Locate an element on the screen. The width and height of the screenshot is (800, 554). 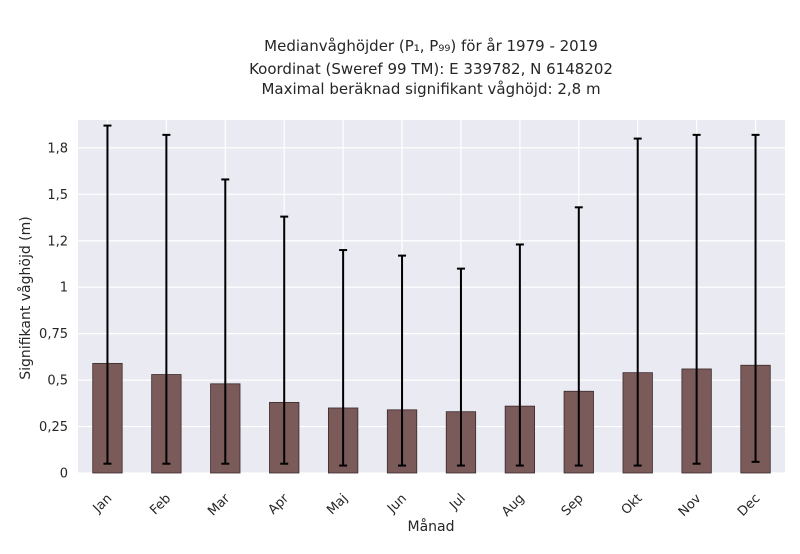
error-bar-sep is located at coordinates (578, 336).